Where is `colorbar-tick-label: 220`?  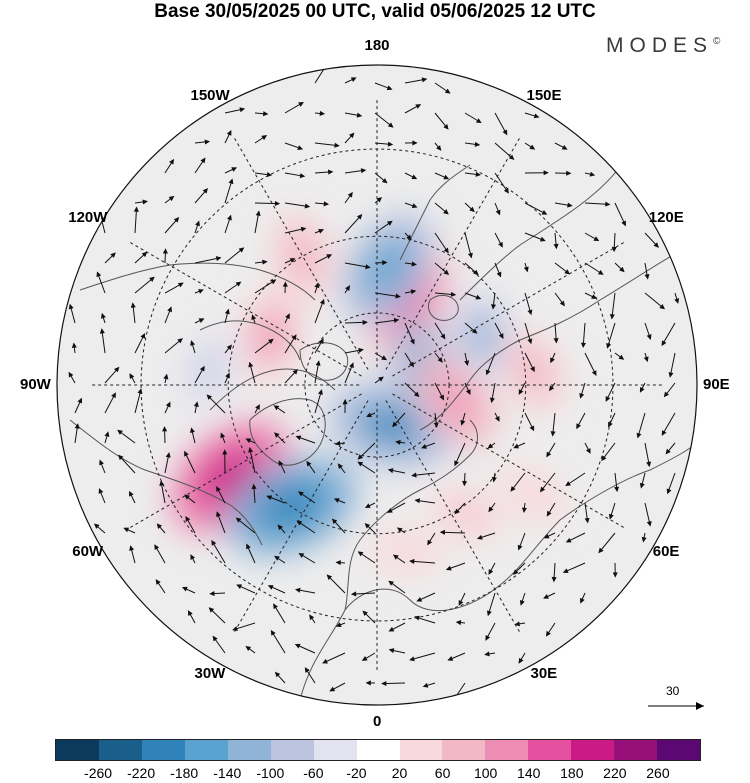
colorbar-tick-label: 220 is located at coordinates (615, 773).